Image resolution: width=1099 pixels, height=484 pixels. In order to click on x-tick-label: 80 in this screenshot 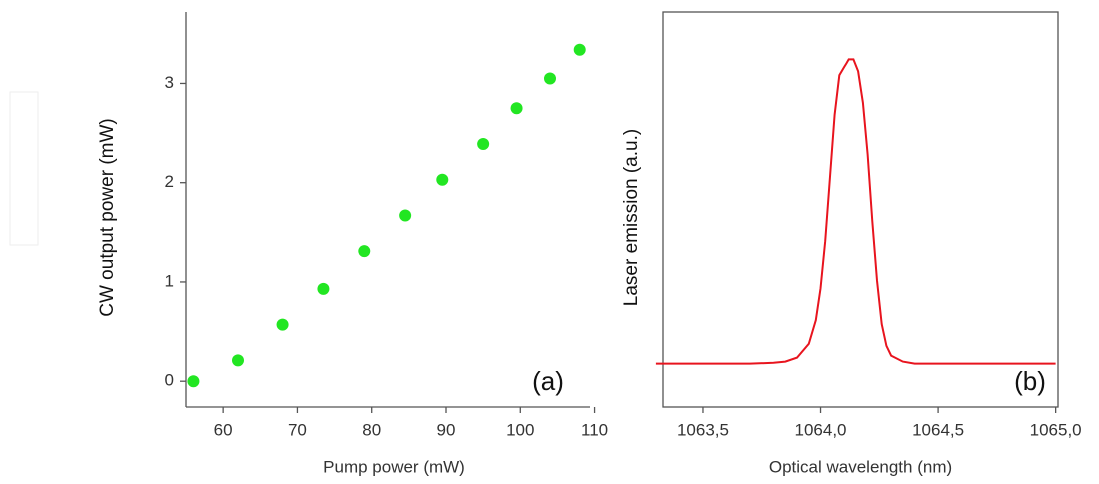, I will do `click(371, 429)`.